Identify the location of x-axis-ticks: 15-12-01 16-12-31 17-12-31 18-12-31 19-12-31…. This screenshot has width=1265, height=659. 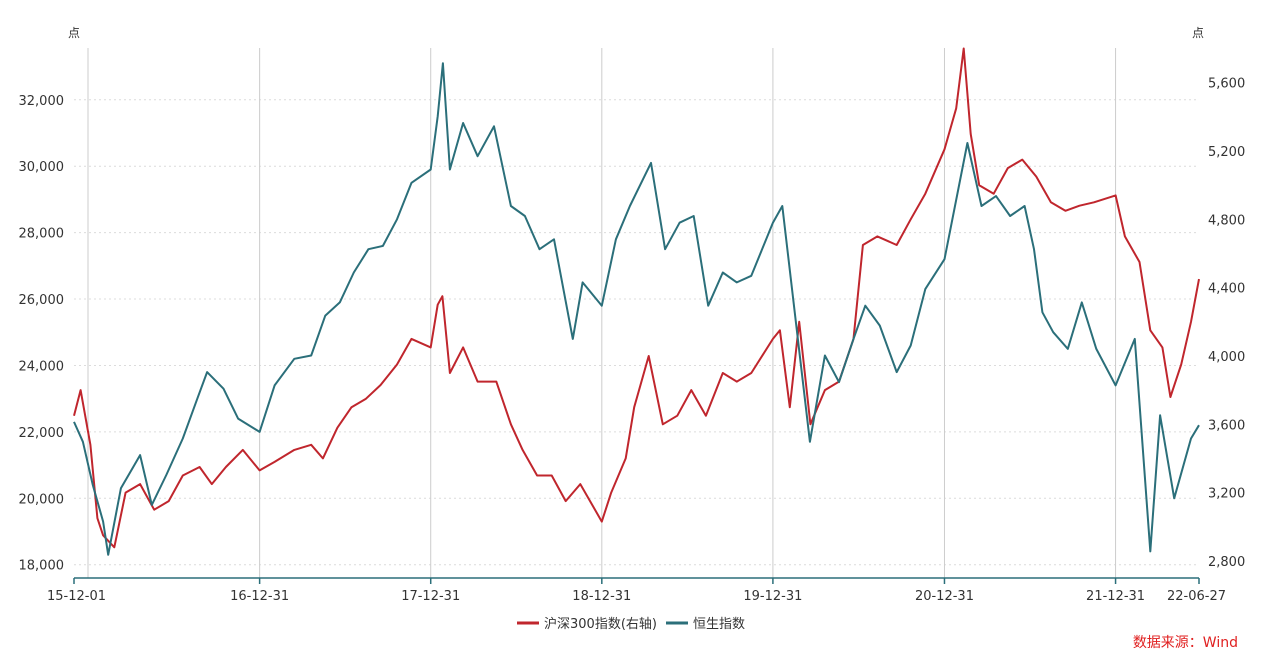
(636, 591).